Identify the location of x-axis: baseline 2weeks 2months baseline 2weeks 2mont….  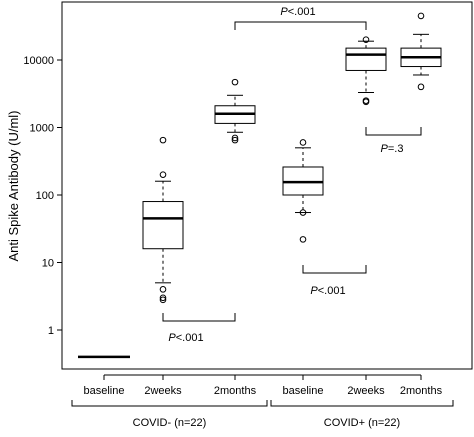
(262, 401).